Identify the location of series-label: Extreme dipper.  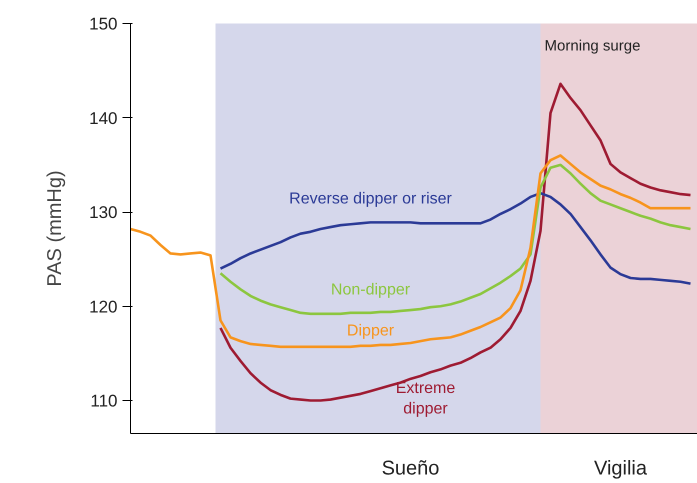
(426, 399).